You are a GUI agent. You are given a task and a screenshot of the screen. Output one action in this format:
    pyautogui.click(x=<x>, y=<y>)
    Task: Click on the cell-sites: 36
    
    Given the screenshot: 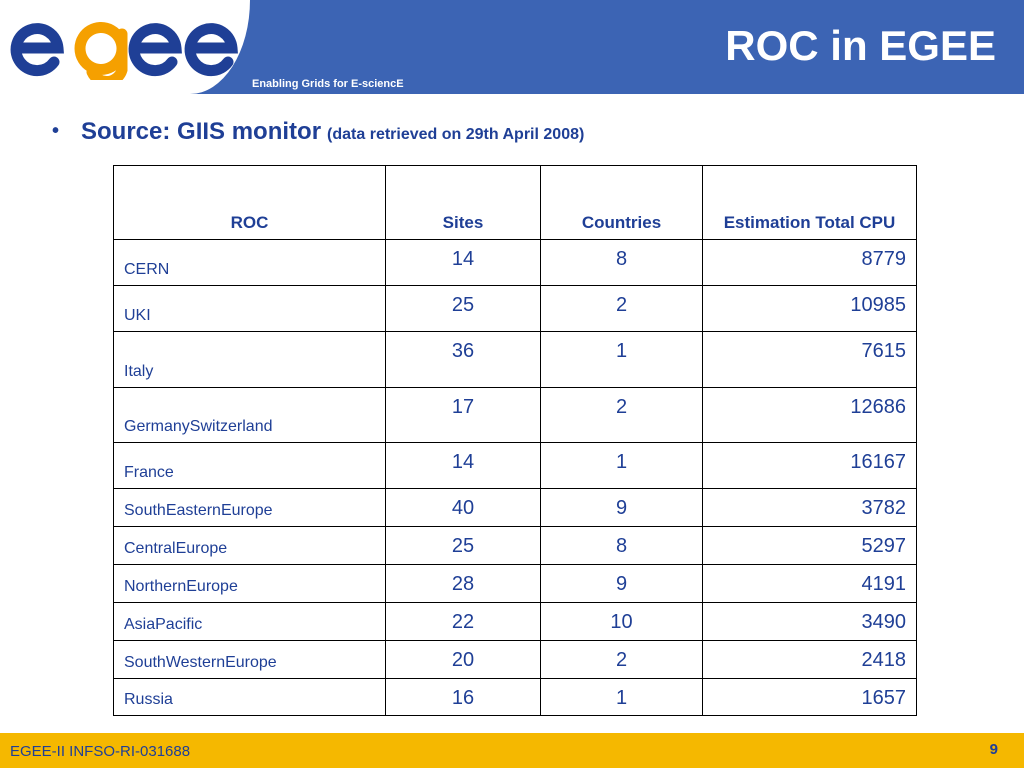 What is the action you would take?
    pyautogui.click(x=463, y=359)
    